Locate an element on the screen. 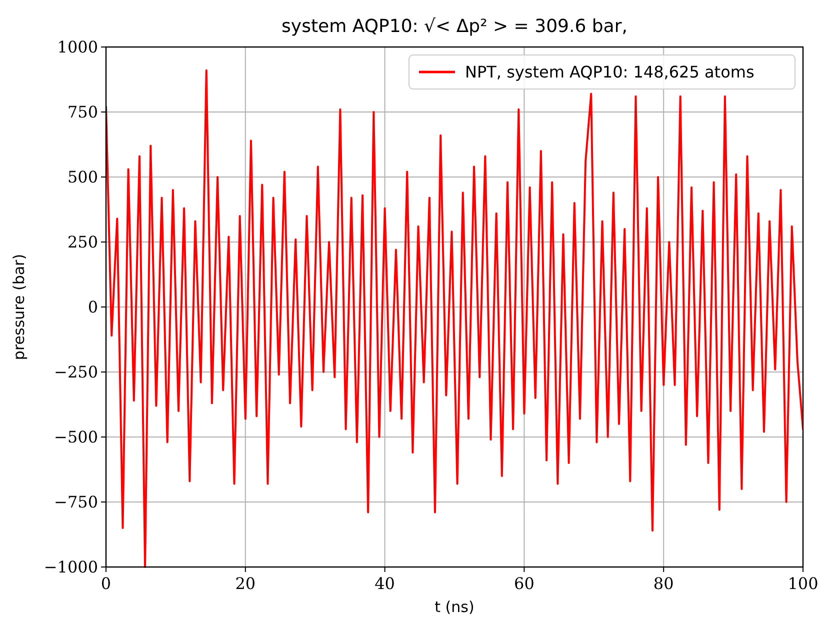 The width and height of the screenshot is (818, 624). x-tick-label: 80 is located at coordinates (663, 583).